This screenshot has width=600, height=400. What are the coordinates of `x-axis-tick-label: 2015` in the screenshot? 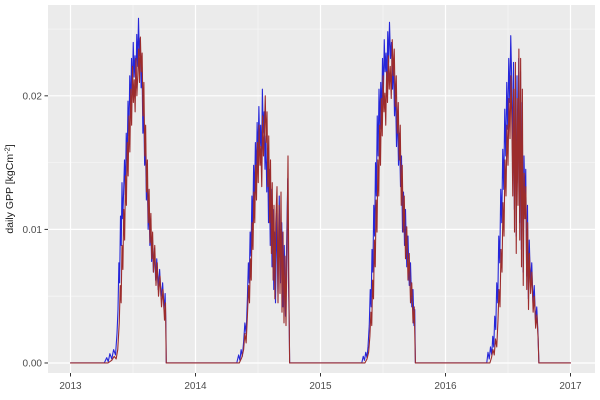 It's located at (320, 386).